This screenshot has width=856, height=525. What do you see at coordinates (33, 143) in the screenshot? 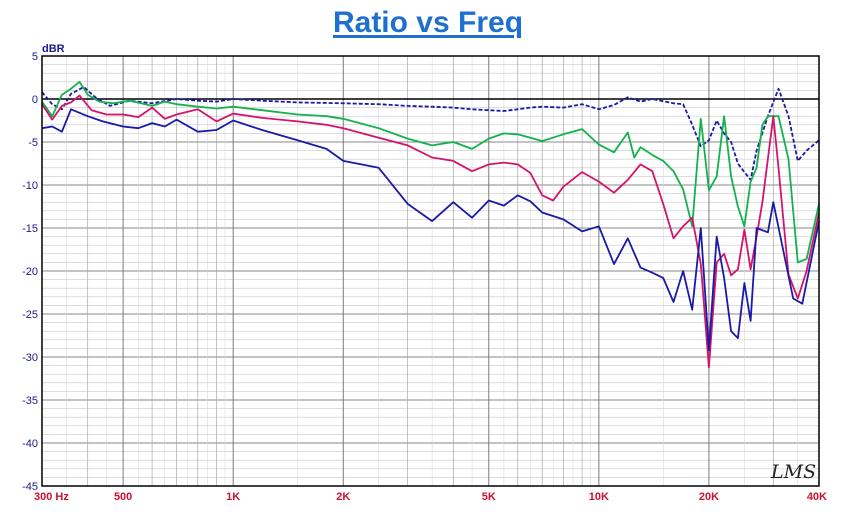
I see `y-tick-label: -5` at bounding box center [33, 143].